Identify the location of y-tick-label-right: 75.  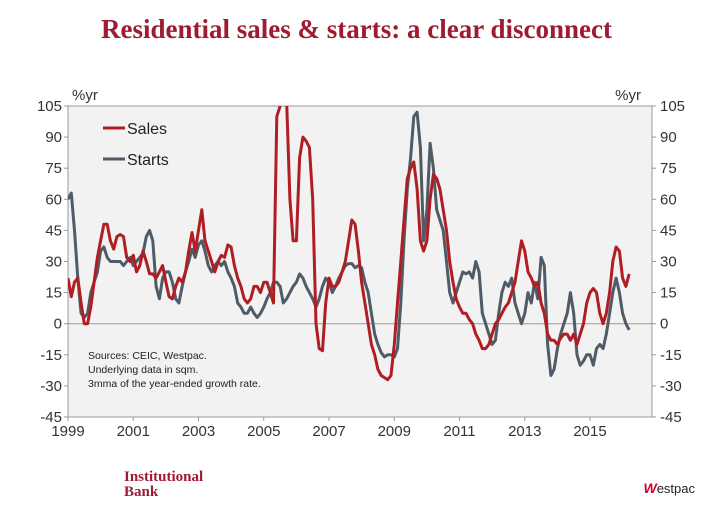
(668, 168).